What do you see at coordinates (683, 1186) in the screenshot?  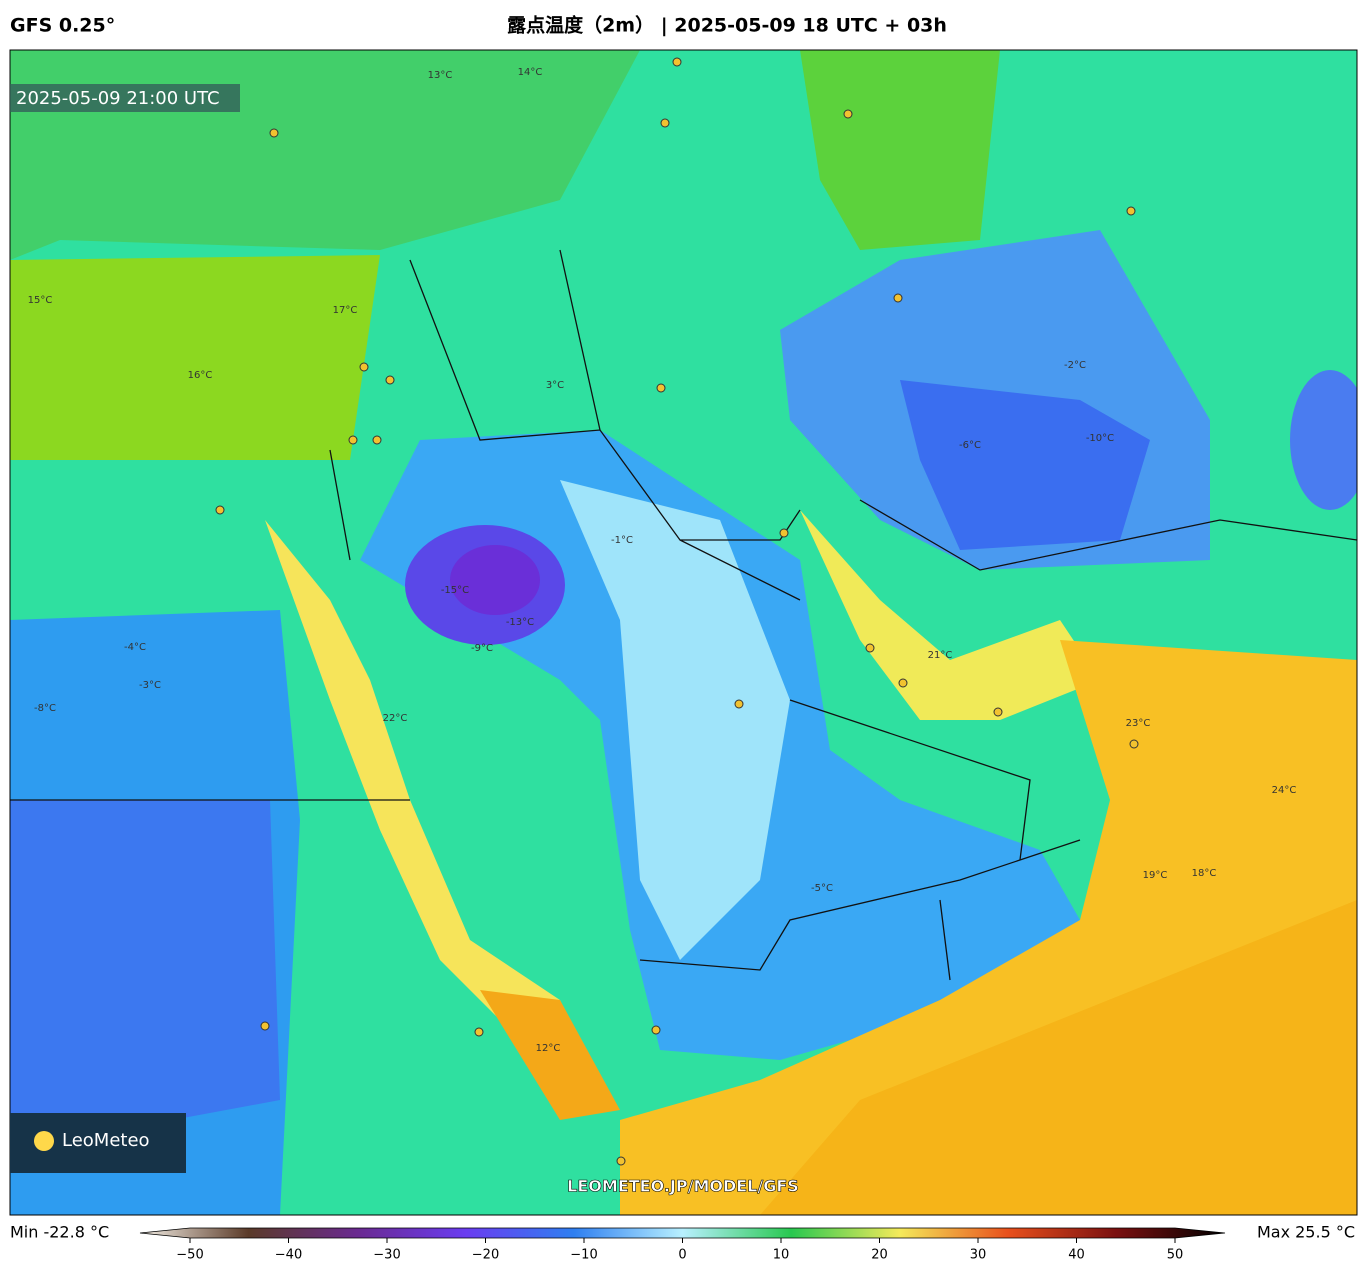 I see `watermark: LEOMETEO.JP/MODEL/GFS` at bounding box center [683, 1186].